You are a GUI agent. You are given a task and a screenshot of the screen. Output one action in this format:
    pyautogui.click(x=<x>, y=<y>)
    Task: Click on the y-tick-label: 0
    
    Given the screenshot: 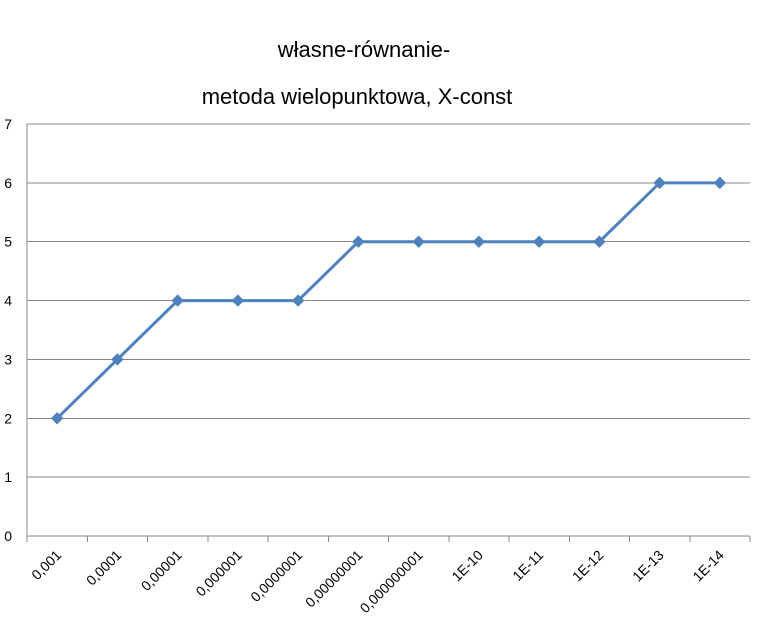 What is the action you would take?
    pyautogui.click(x=8, y=536)
    